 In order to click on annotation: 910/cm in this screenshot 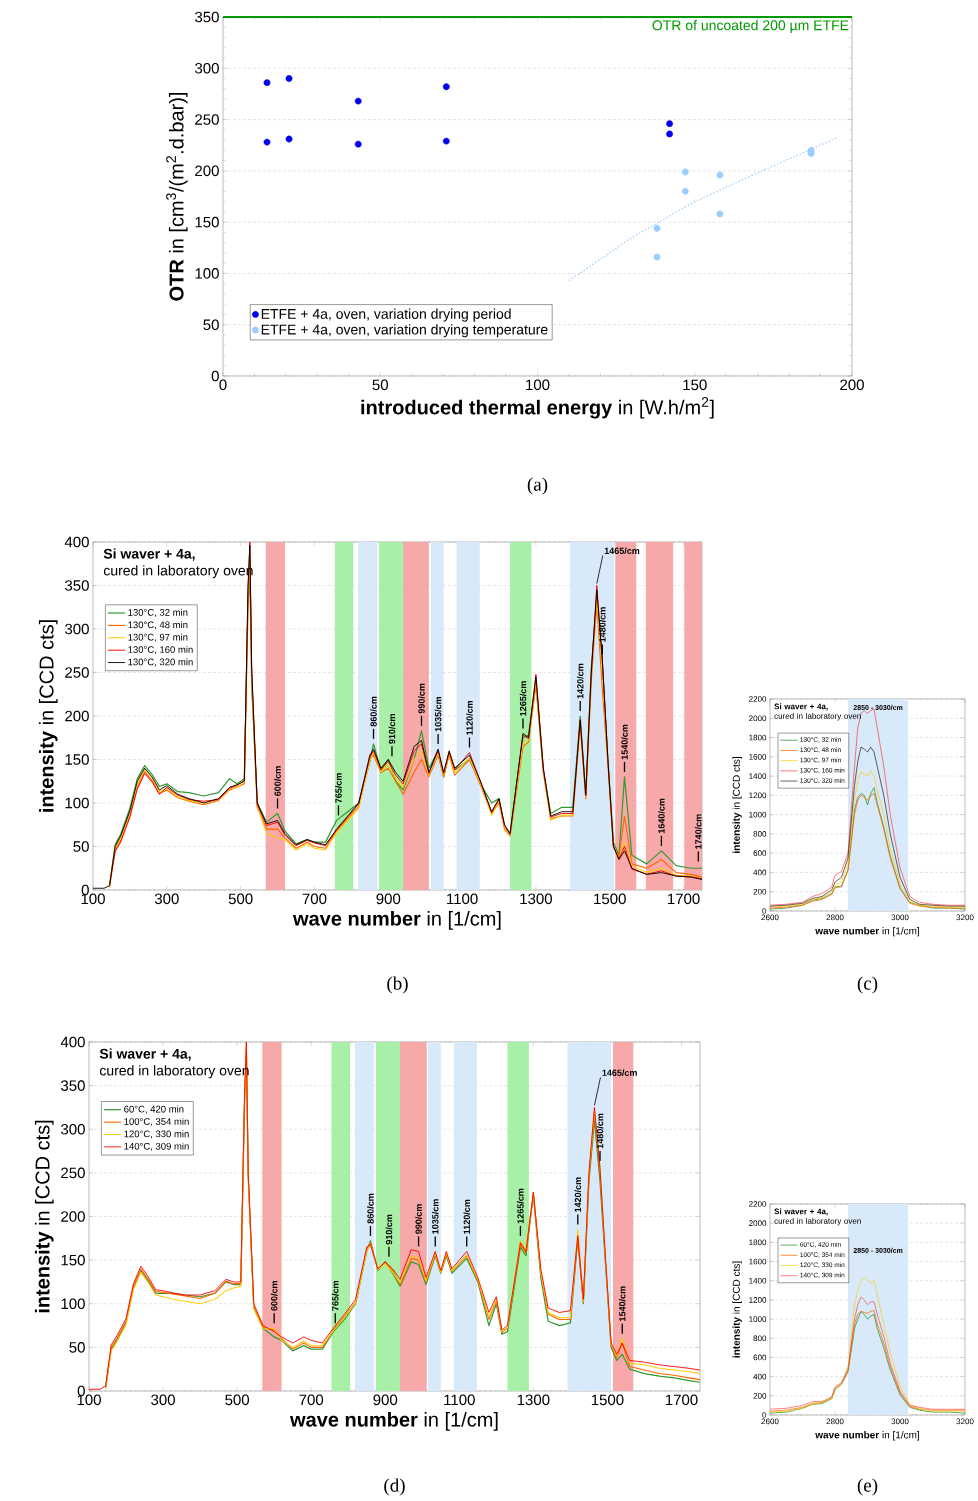, I will do `click(392, 729)`.